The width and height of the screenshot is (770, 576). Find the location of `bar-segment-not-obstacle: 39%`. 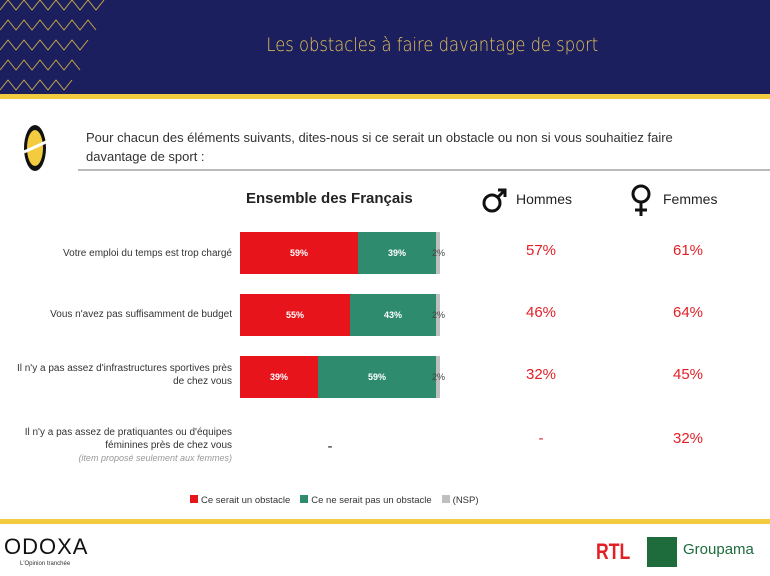

bar-segment-not-obstacle: 39% is located at coordinates (397, 253).